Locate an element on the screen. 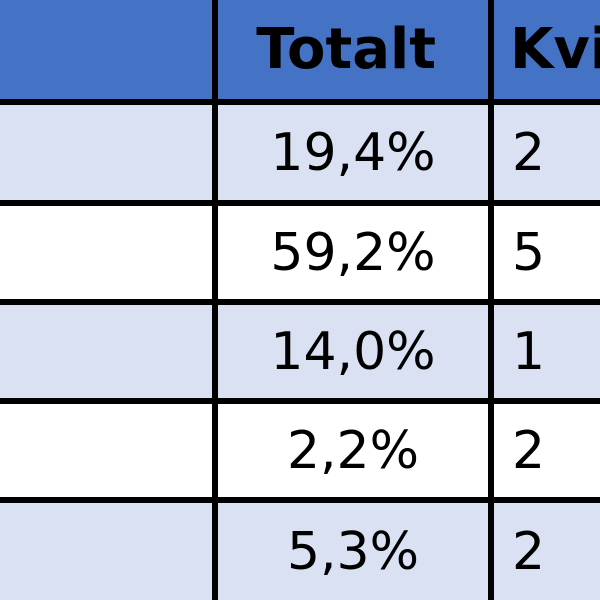 The width and height of the screenshot is (600, 600). header-cell-kvi: Kvi is located at coordinates (547, 49).